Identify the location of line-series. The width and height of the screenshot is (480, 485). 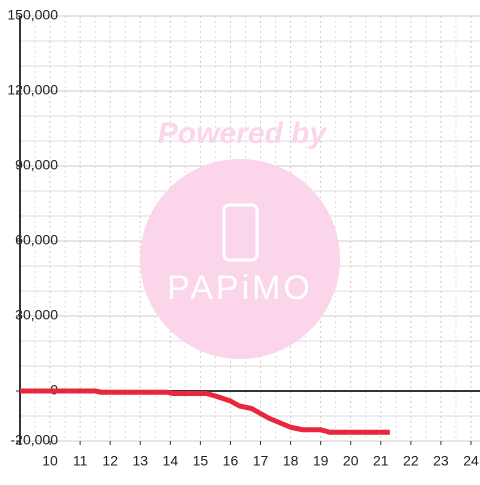
(205, 411).